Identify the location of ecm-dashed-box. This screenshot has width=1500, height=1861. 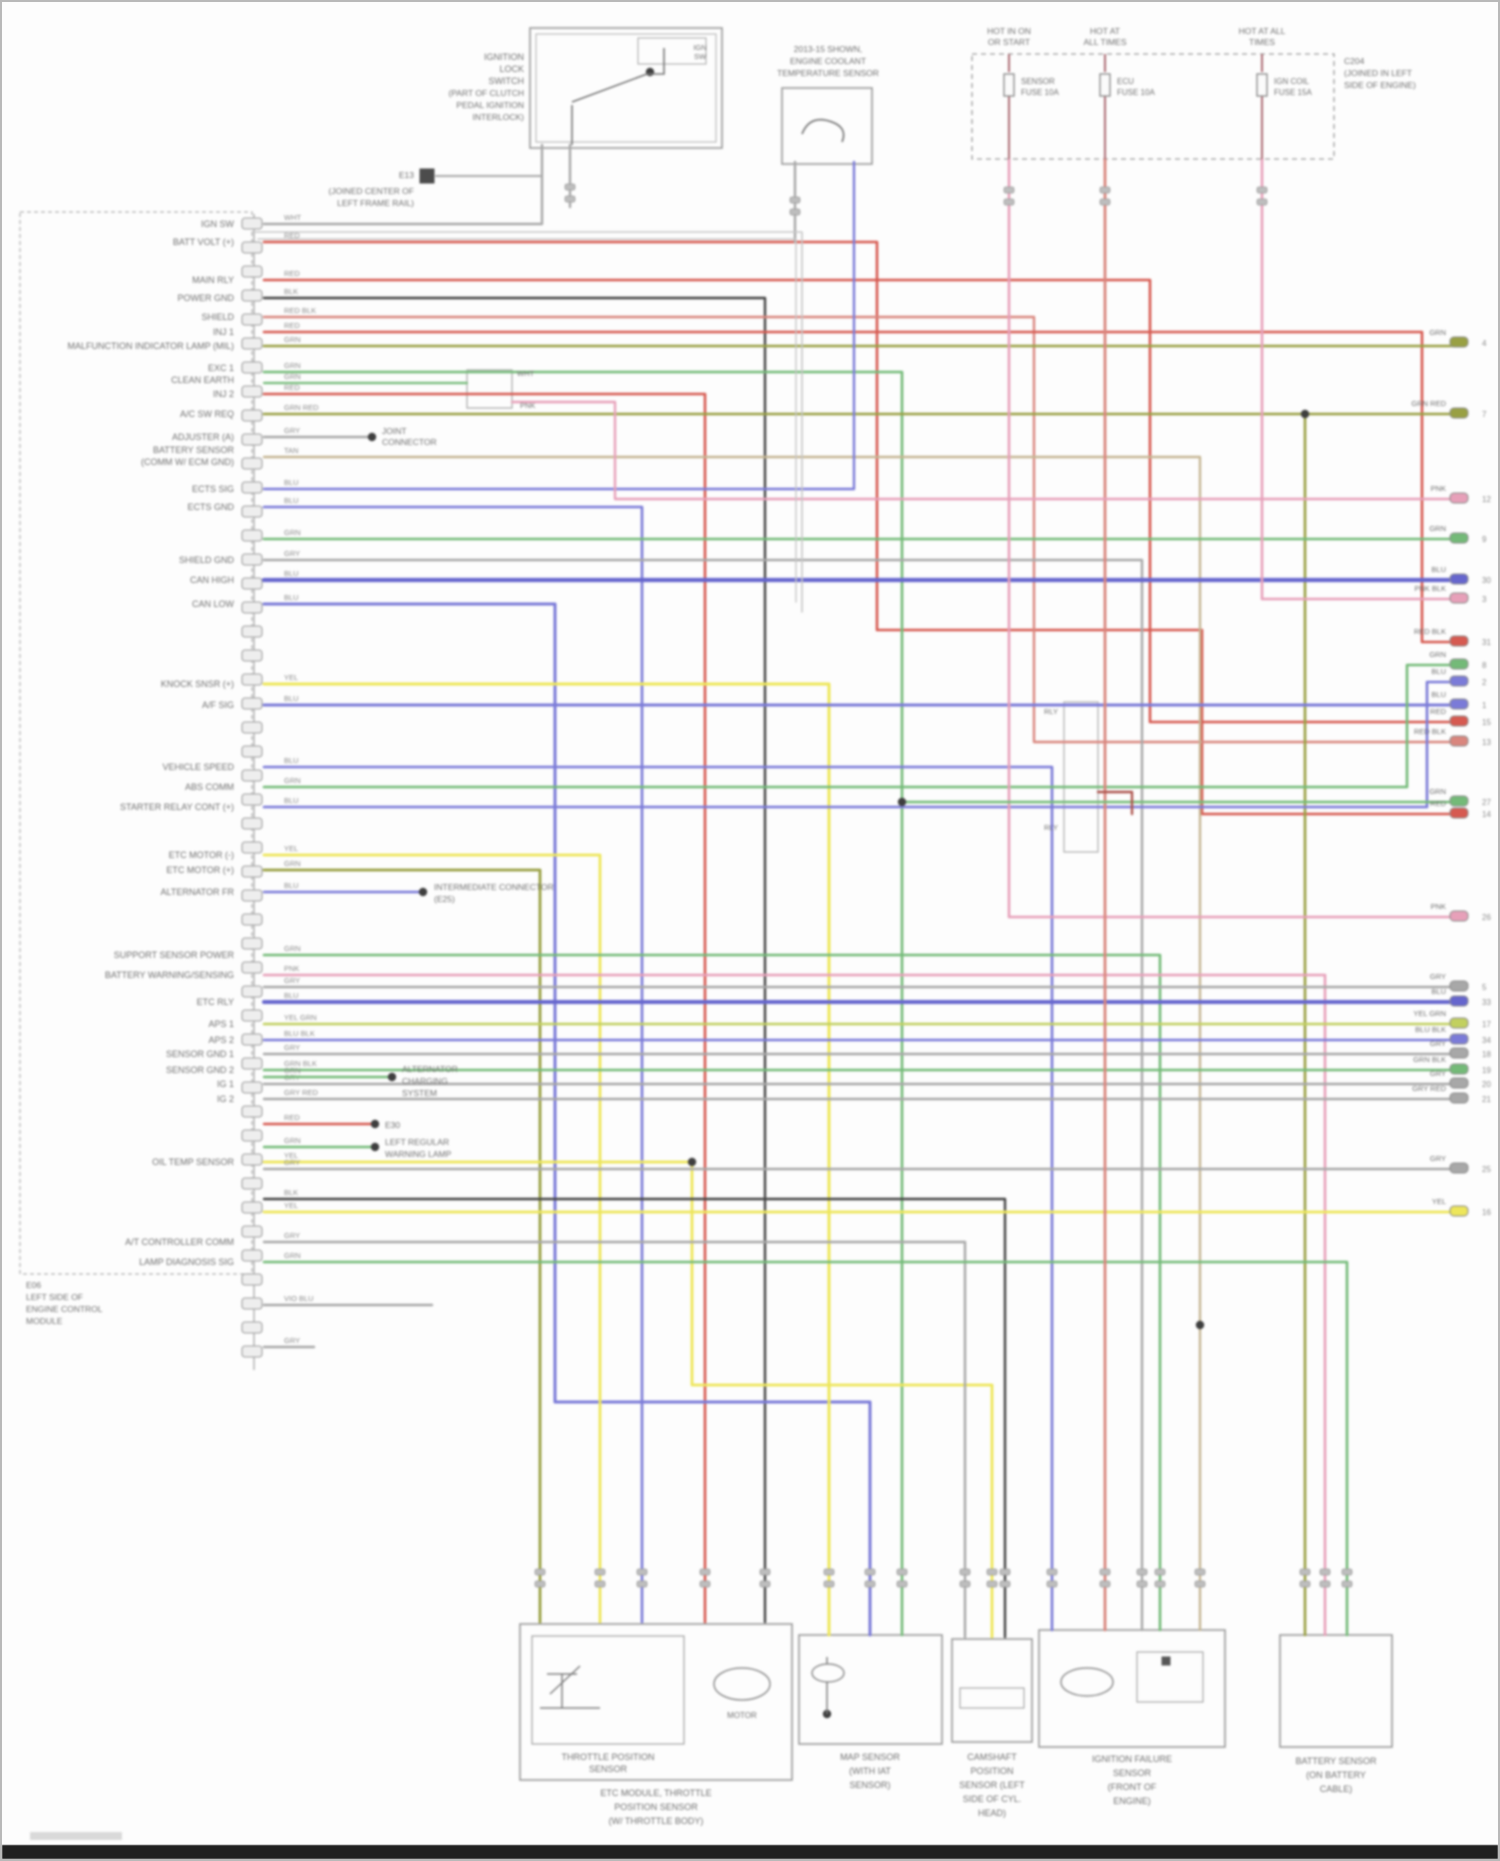
(136, 743).